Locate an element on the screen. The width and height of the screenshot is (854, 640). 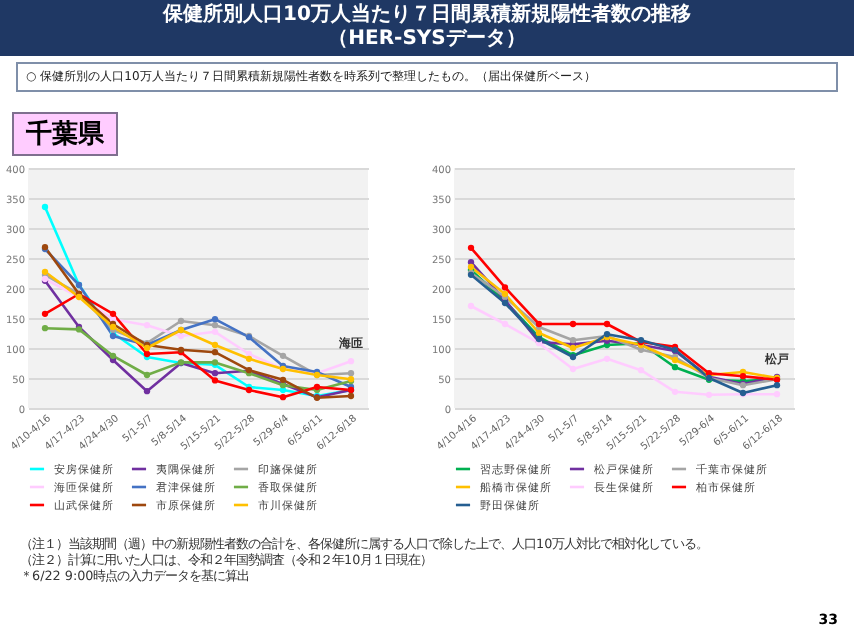
prefecture-label: 千葉県 is located at coordinates (65, 134).